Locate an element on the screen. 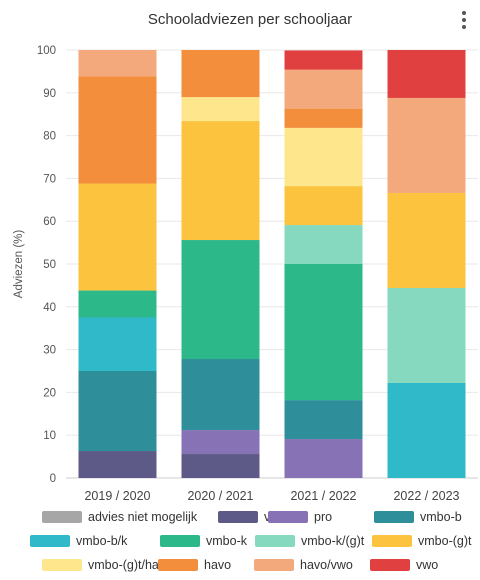 This screenshot has height=580, width=480. y-tick-label: 100 is located at coordinates (46, 51).